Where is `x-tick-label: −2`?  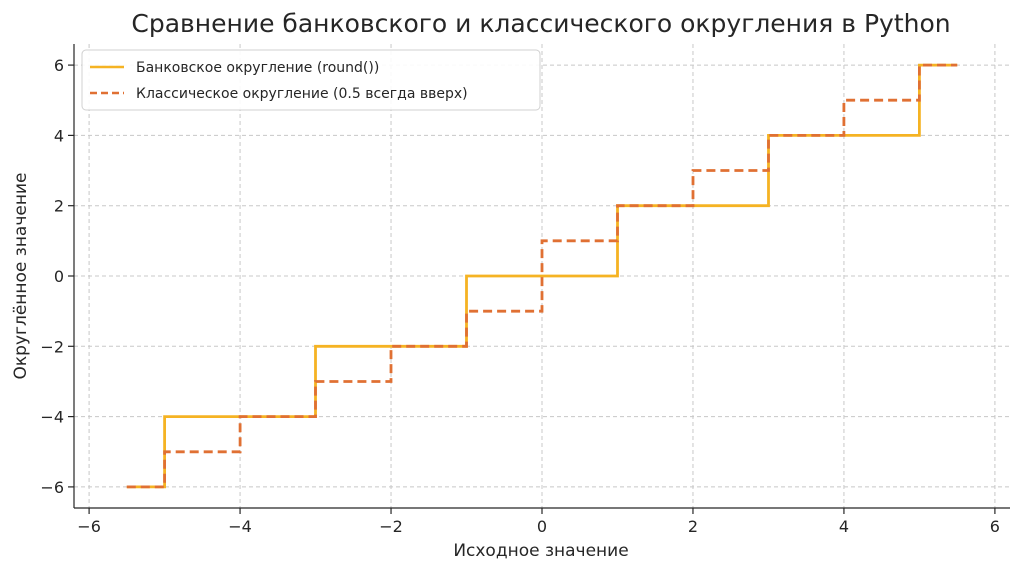 x-tick-label: −2 is located at coordinates (391, 526).